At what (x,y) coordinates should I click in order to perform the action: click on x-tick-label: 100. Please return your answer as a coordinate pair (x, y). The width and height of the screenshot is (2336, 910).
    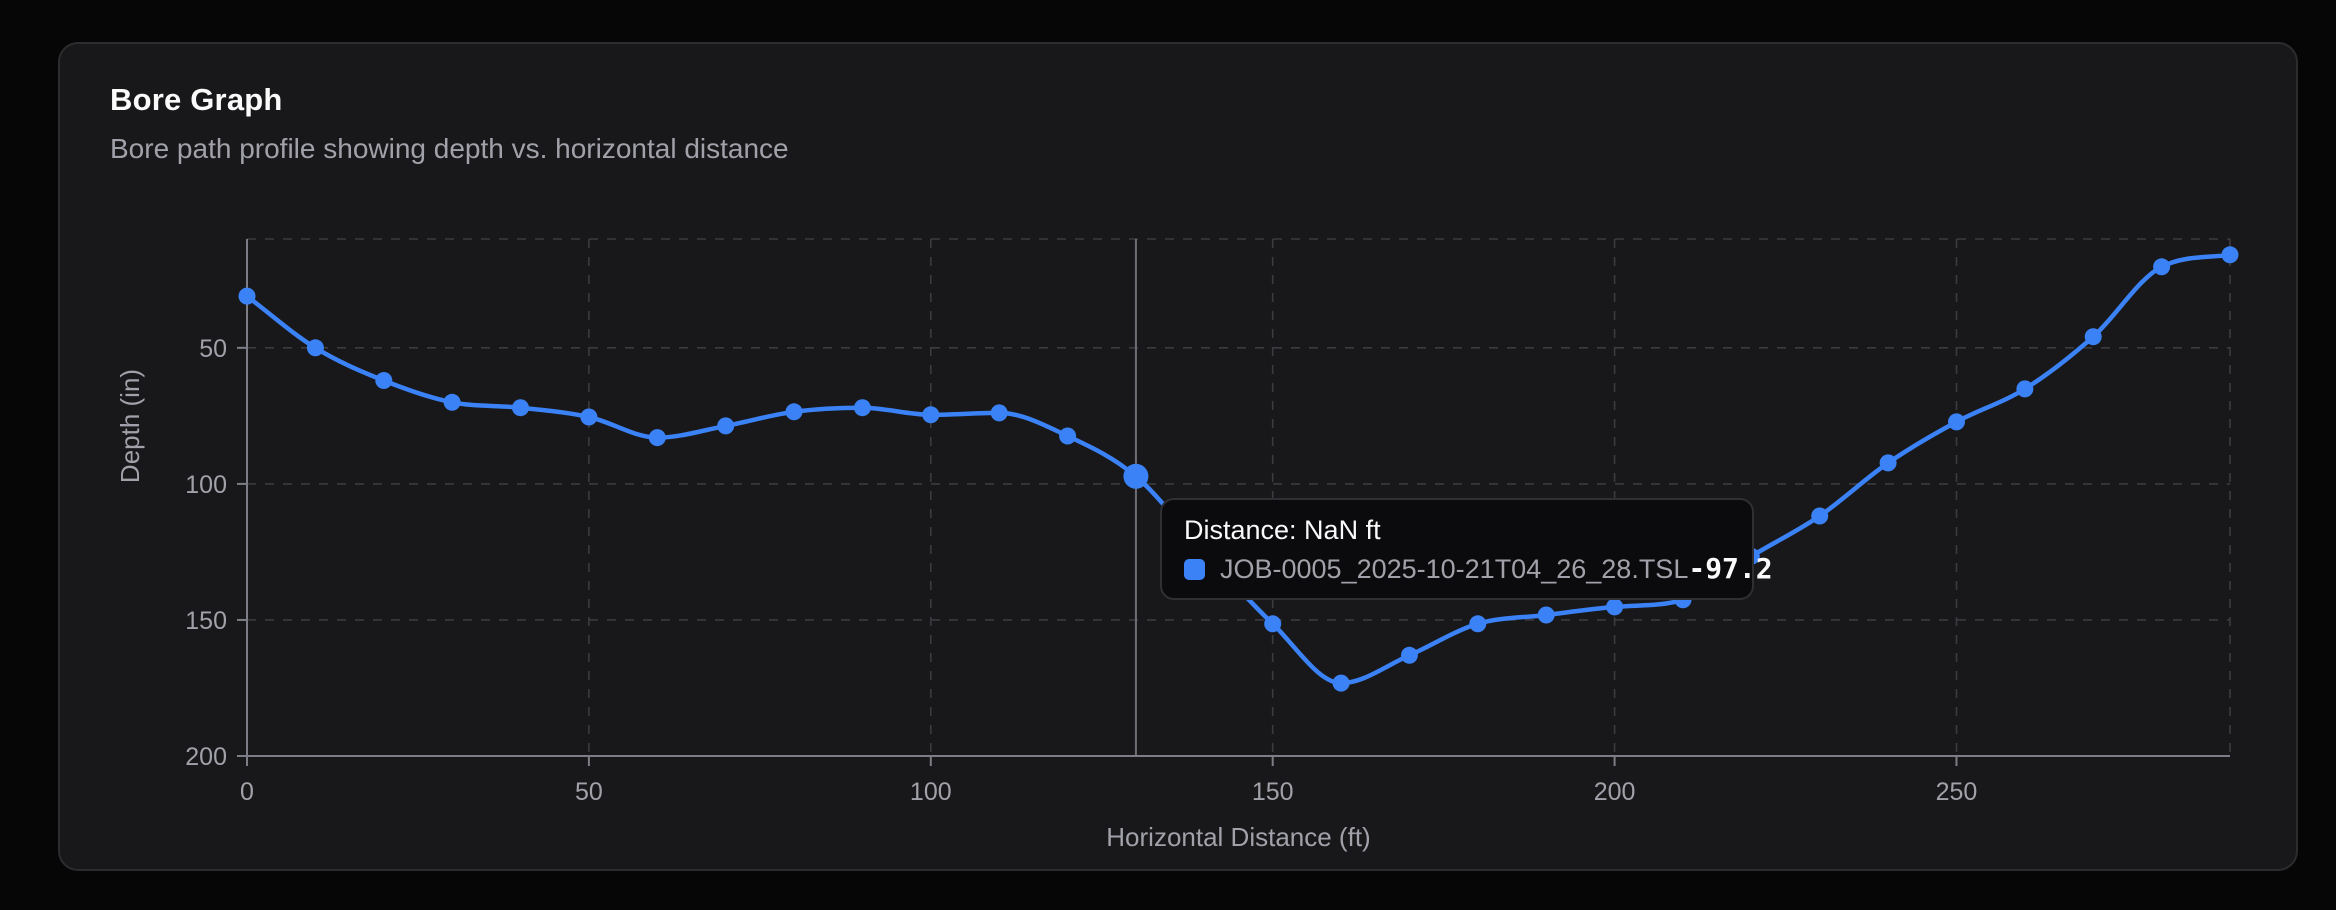
    Looking at the image, I should click on (931, 792).